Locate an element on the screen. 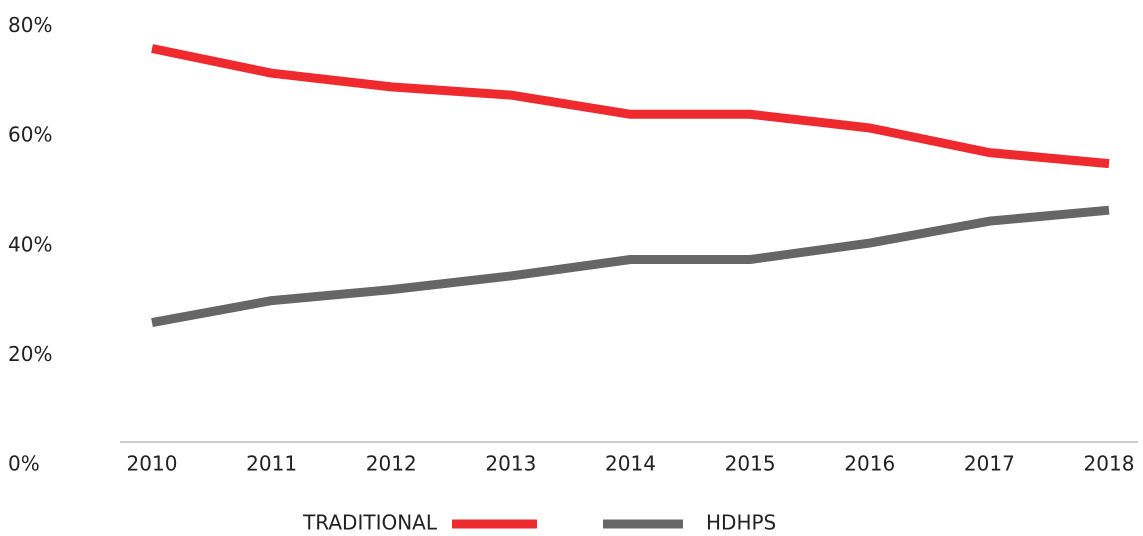 This screenshot has height=536, width=1143. x-tick-label: 2016 is located at coordinates (869, 464).